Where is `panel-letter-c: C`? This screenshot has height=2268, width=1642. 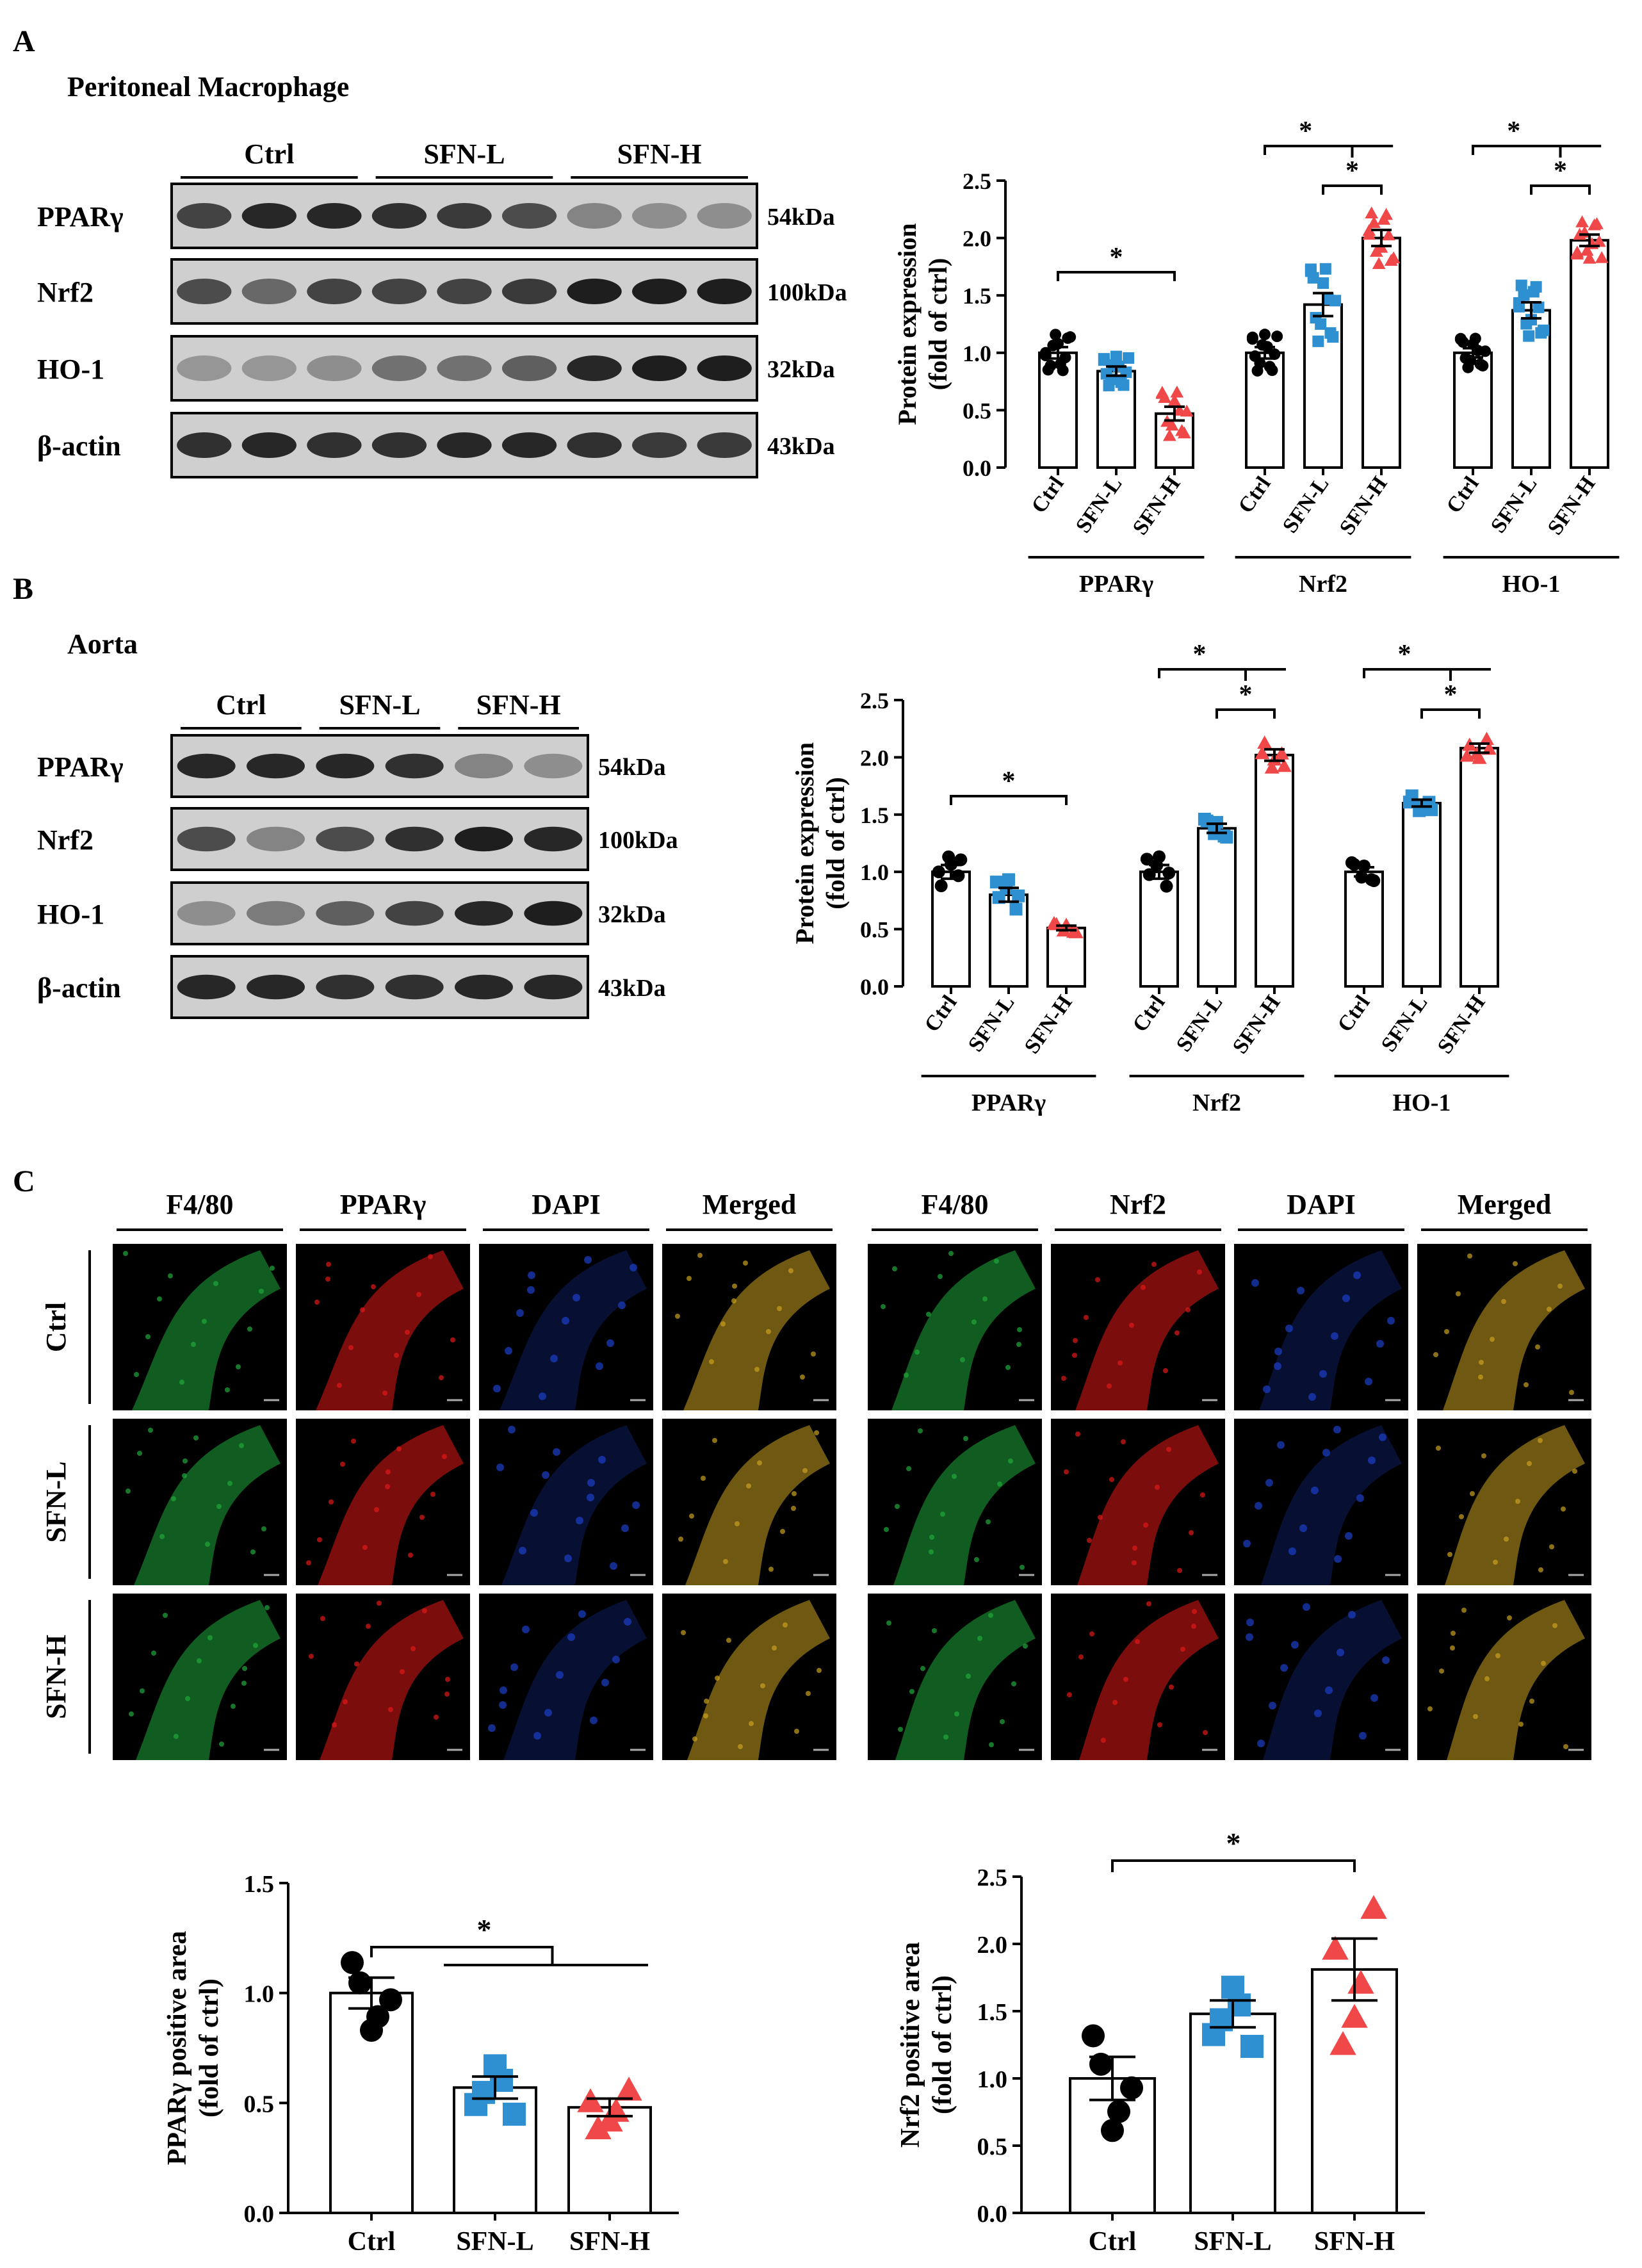 panel-letter-c: C is located at coordinates (24, 1181).